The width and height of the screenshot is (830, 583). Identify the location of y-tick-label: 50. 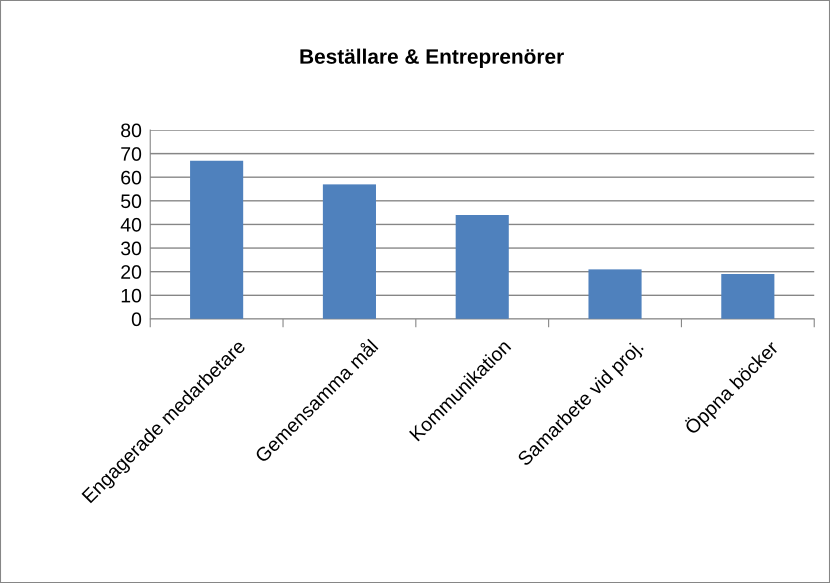
(131, 201).